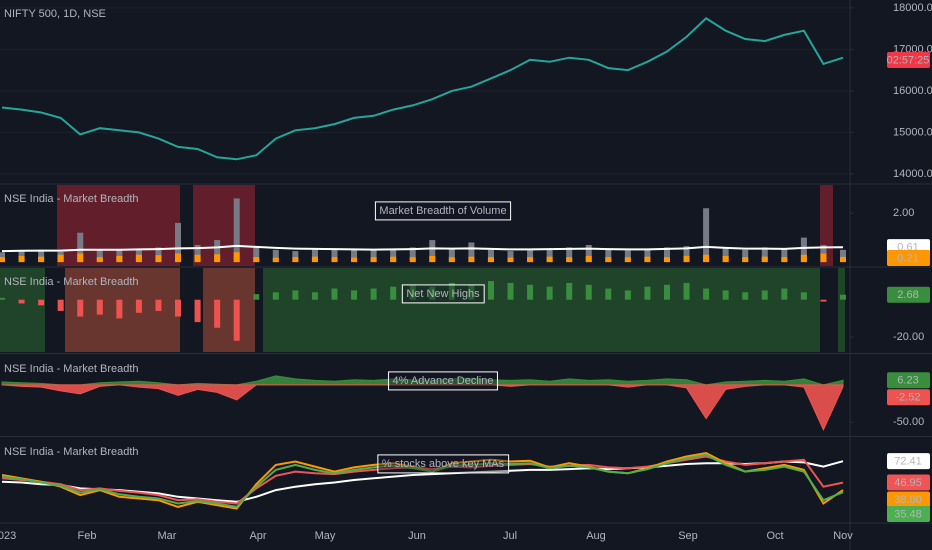 This screenshot has height=550, width=932. I want to click on y-tick-label: 15000.00, so click(912, 132).